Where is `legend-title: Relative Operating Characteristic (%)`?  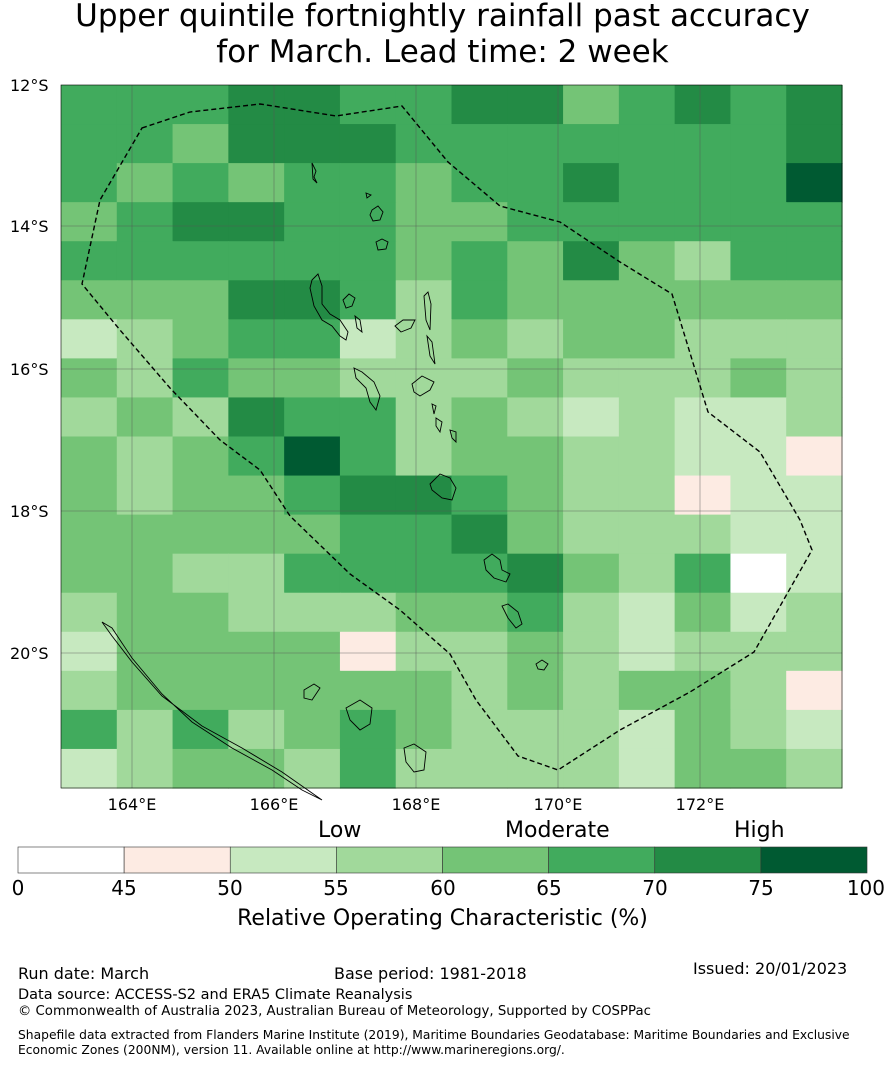
legend-title: Relative Operating Characteristic (%) is located at coordinates (442, 918).